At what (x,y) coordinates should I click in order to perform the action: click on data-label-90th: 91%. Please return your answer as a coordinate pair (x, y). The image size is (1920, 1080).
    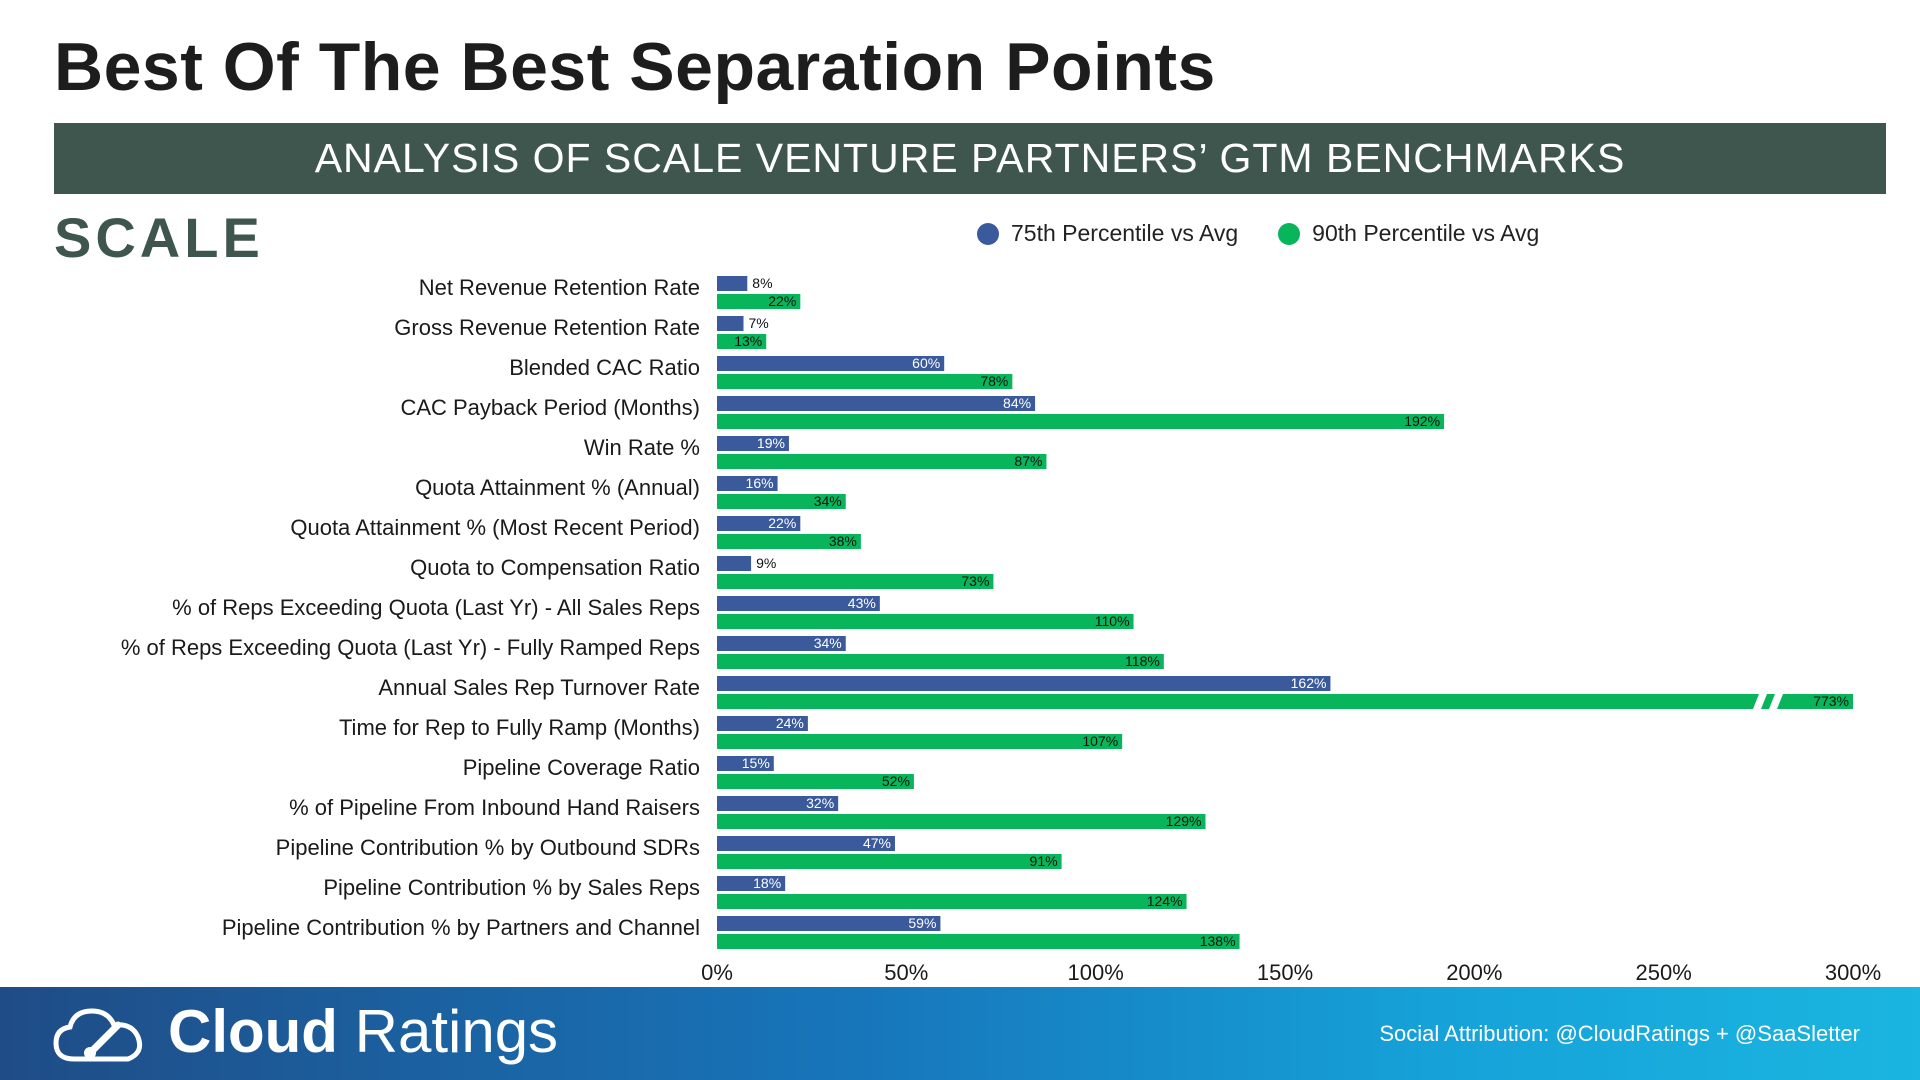
    Looking at the image, I should click on (1044, 861).